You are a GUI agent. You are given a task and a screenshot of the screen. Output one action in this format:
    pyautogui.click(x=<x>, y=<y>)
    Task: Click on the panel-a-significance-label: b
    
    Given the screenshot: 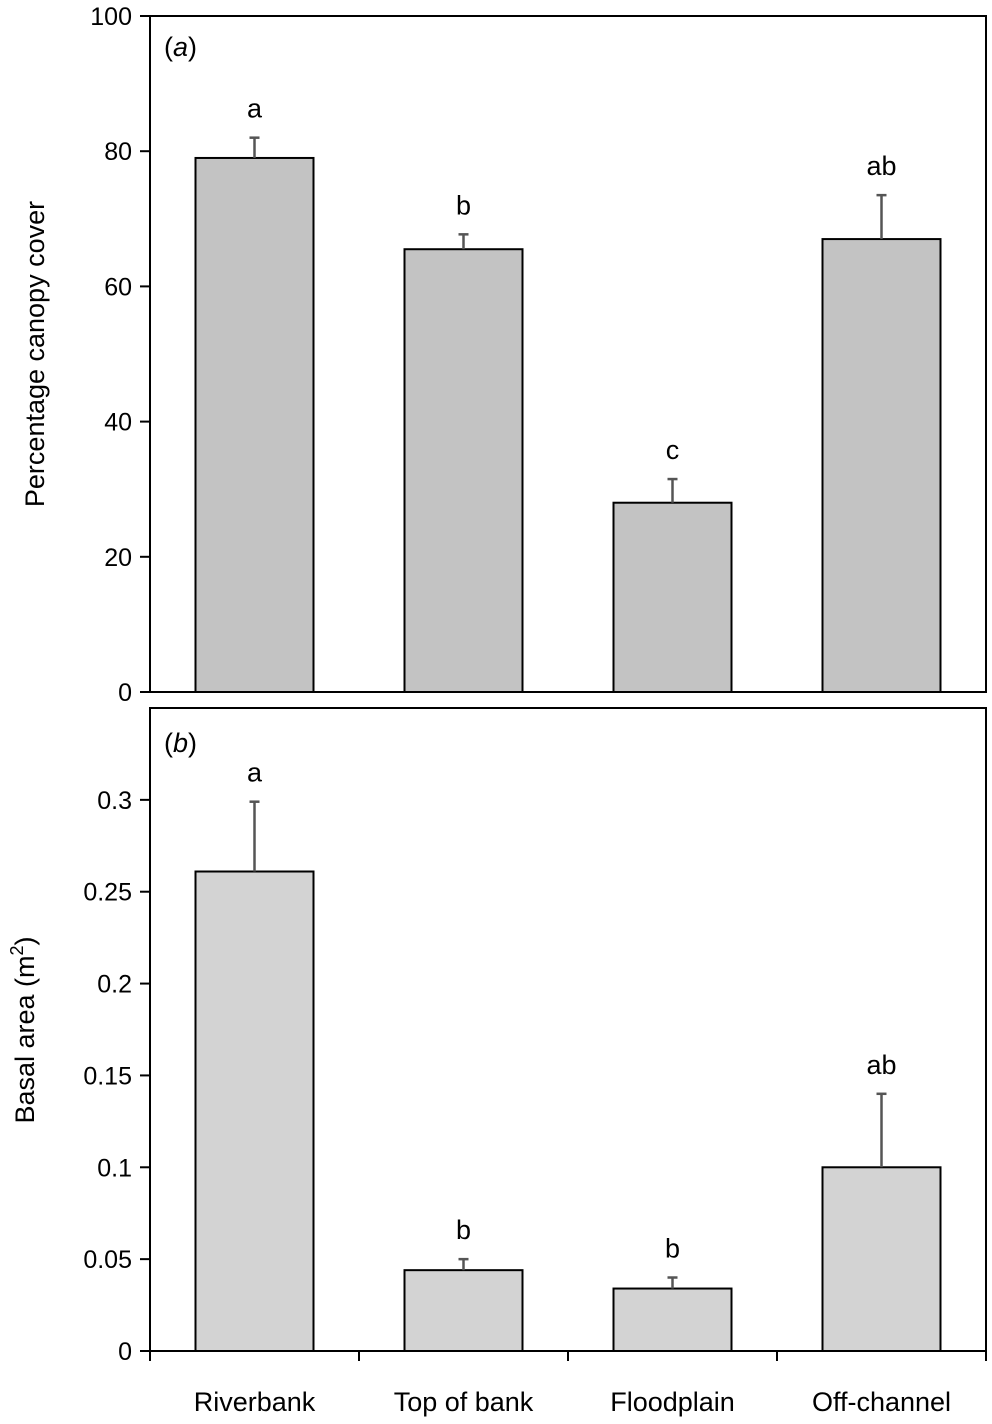 What is the action you would take?
    pyautogui.click(x=463, y=205)
    